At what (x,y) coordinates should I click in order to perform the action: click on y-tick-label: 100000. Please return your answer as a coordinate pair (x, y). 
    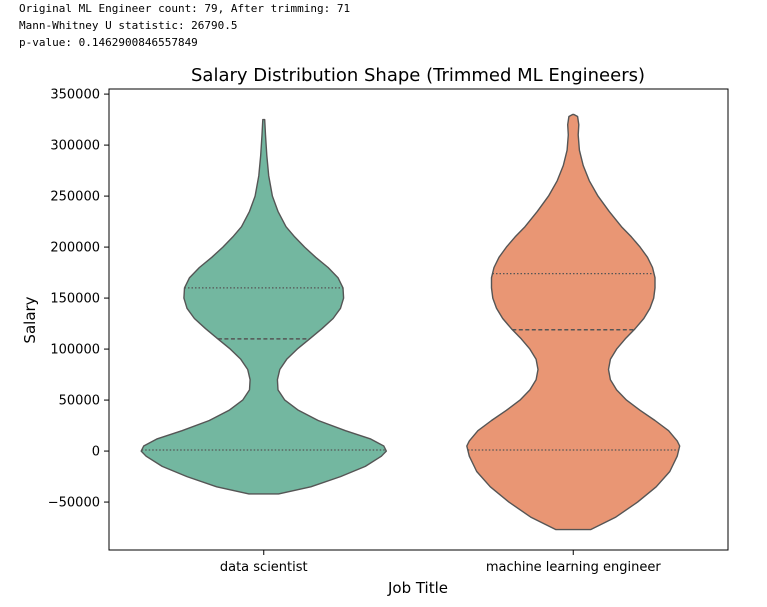
    Looking at the image, I should click on (75, 350).